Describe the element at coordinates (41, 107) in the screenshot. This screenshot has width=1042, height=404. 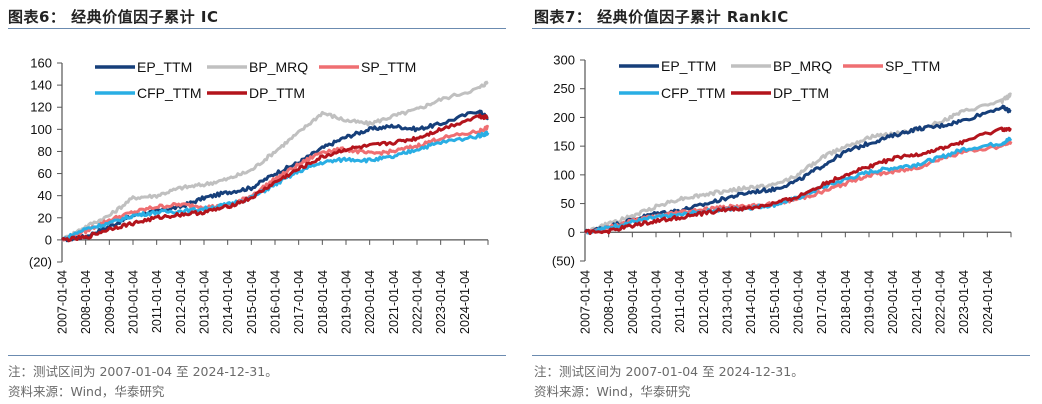
I see `y-tick-label: 120` at that location.